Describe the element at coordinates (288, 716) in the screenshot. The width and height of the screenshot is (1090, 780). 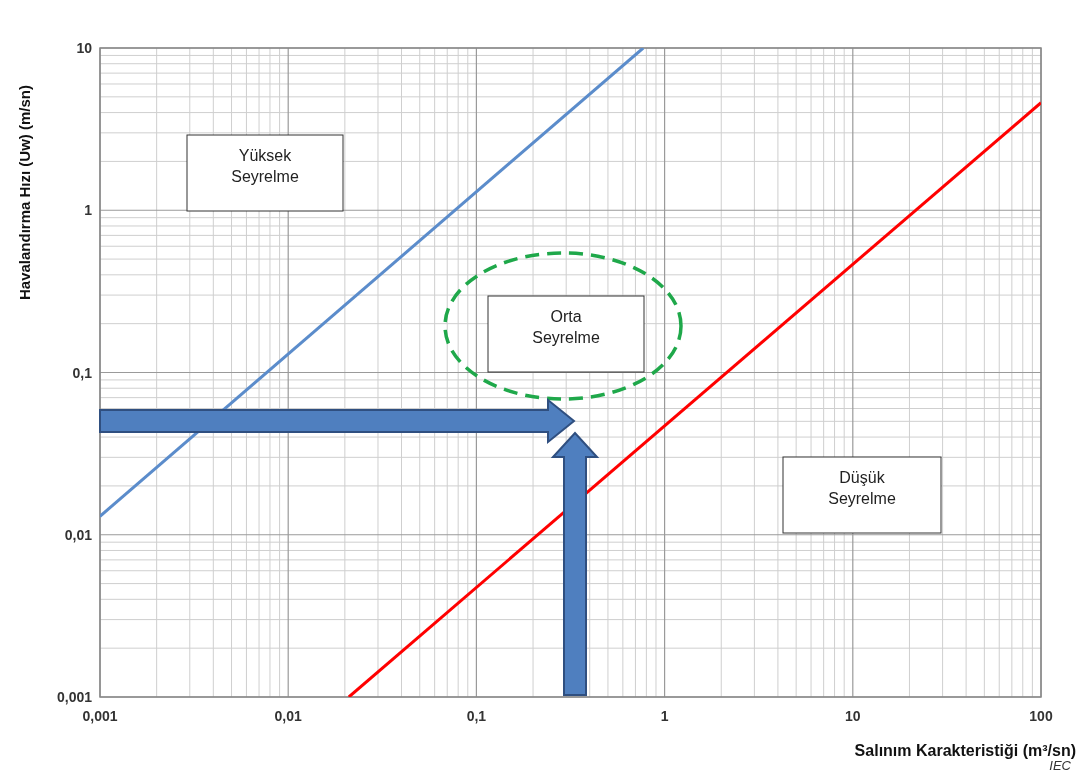
I see `x-tick-label: 0,01` at that location.